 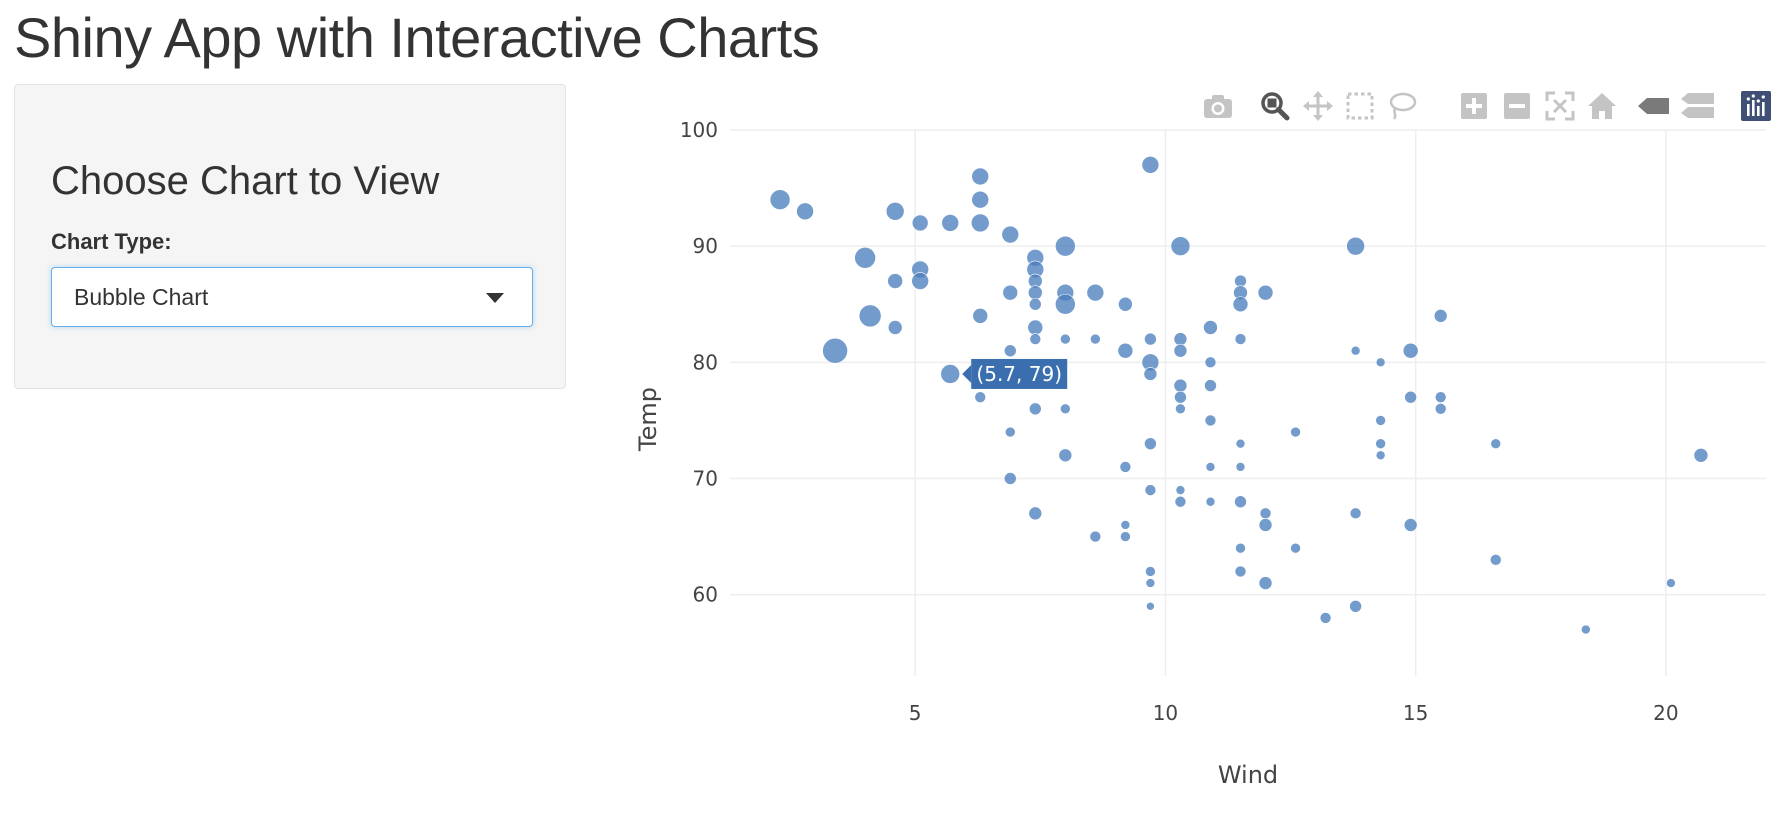 What do you see at coordinates (1402, 106) in the screenshot?
I see `lasso-select-button` at bounding box center [1402, 106].